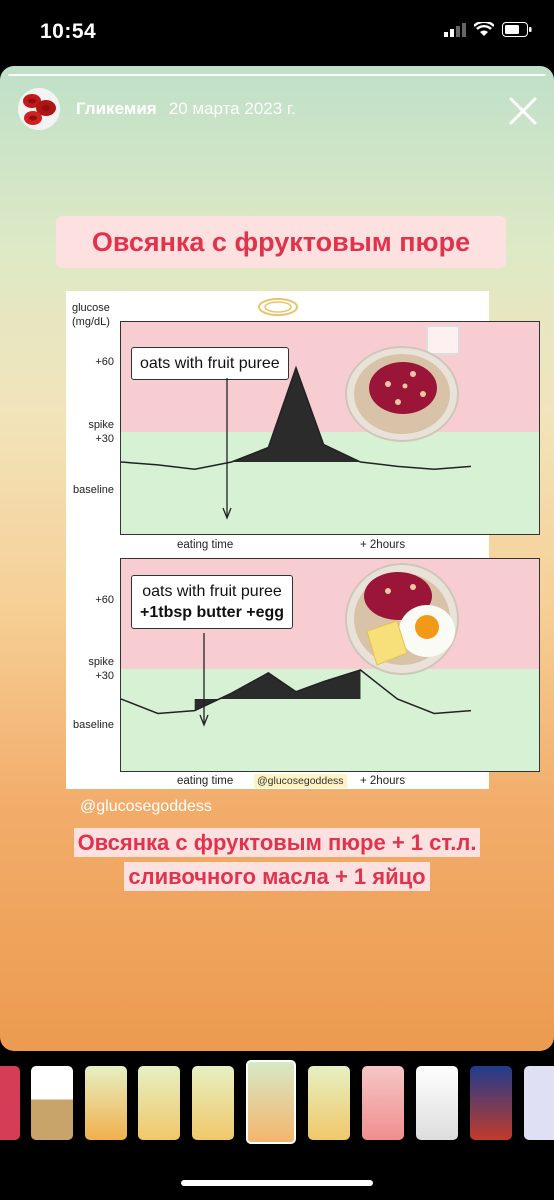 The width and height of the screenshot is (554, 1200). Describe the element at coordinates (210, 363) in the screenshot. I see `annotation-box-1: oats with fruit puree` at that location.